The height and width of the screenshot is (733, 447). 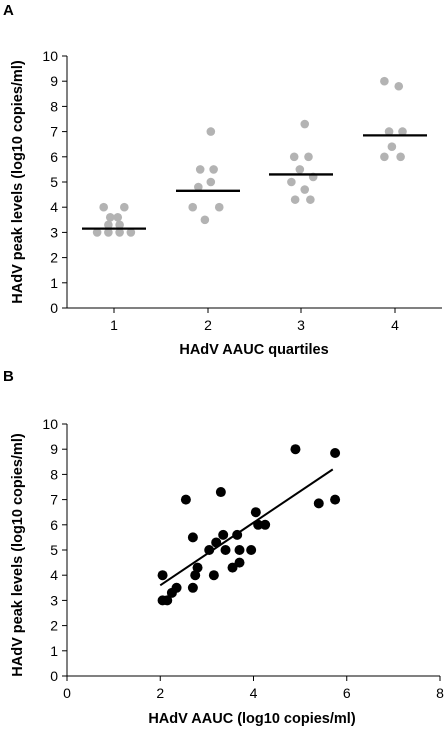 What do you see at coordinates (253, 350) in the screenshot?
I see `x-axis-title: HAdV AAUC quartiles` at bounding box center [253, 350].